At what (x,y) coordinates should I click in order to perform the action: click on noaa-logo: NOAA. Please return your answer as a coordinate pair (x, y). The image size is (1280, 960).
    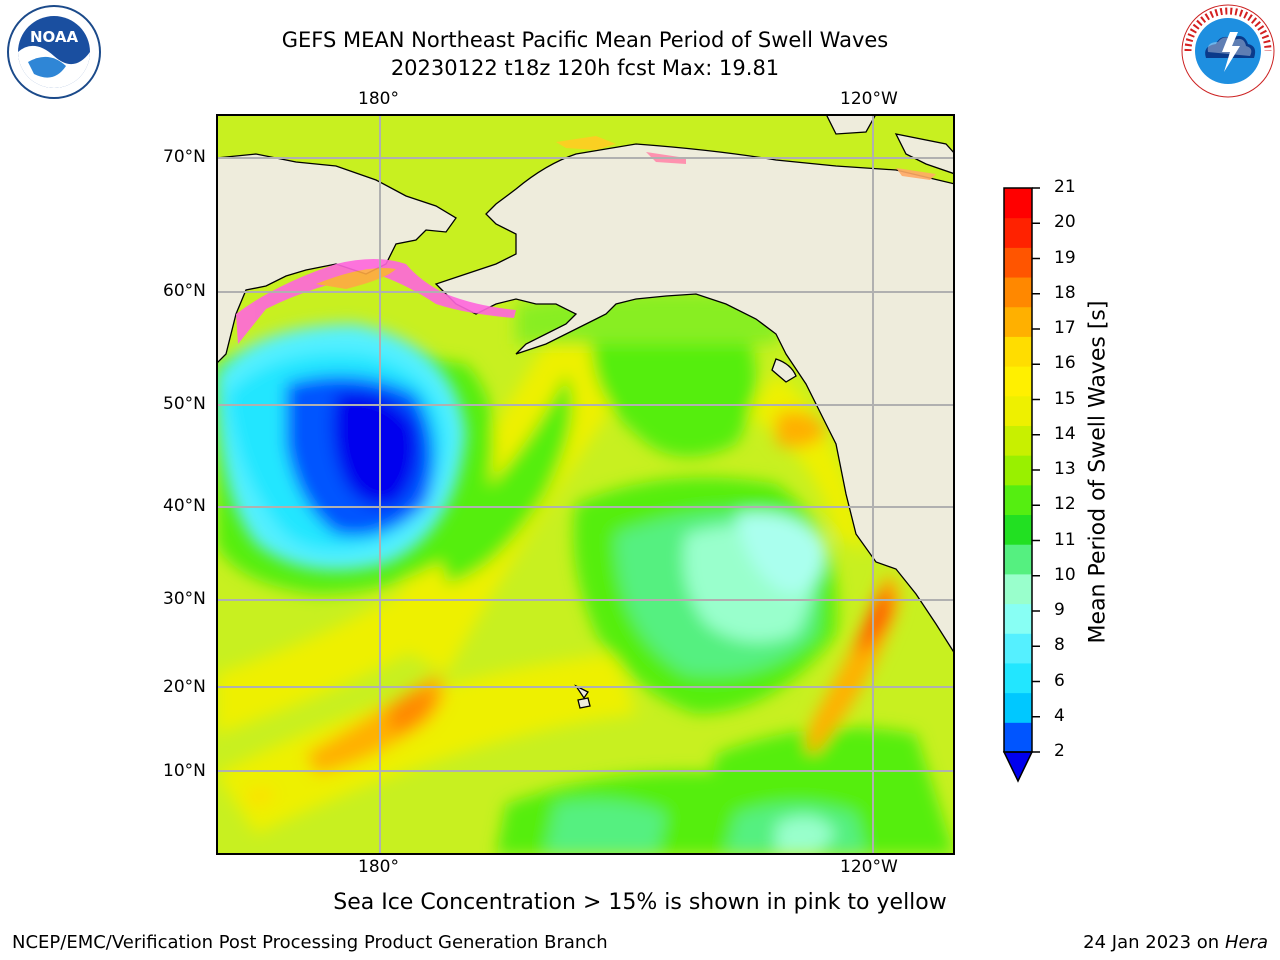
    Looking at the image, I should click on (54, 52).